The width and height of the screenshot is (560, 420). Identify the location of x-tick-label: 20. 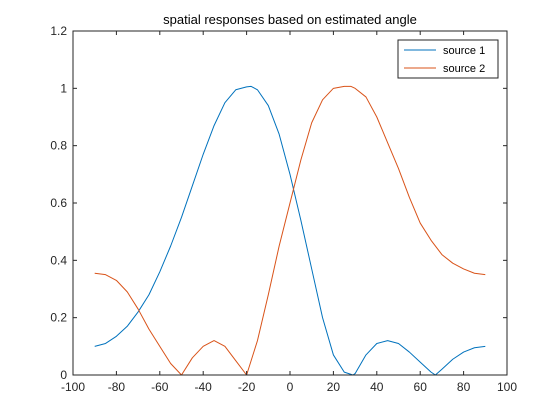
(334, 387).